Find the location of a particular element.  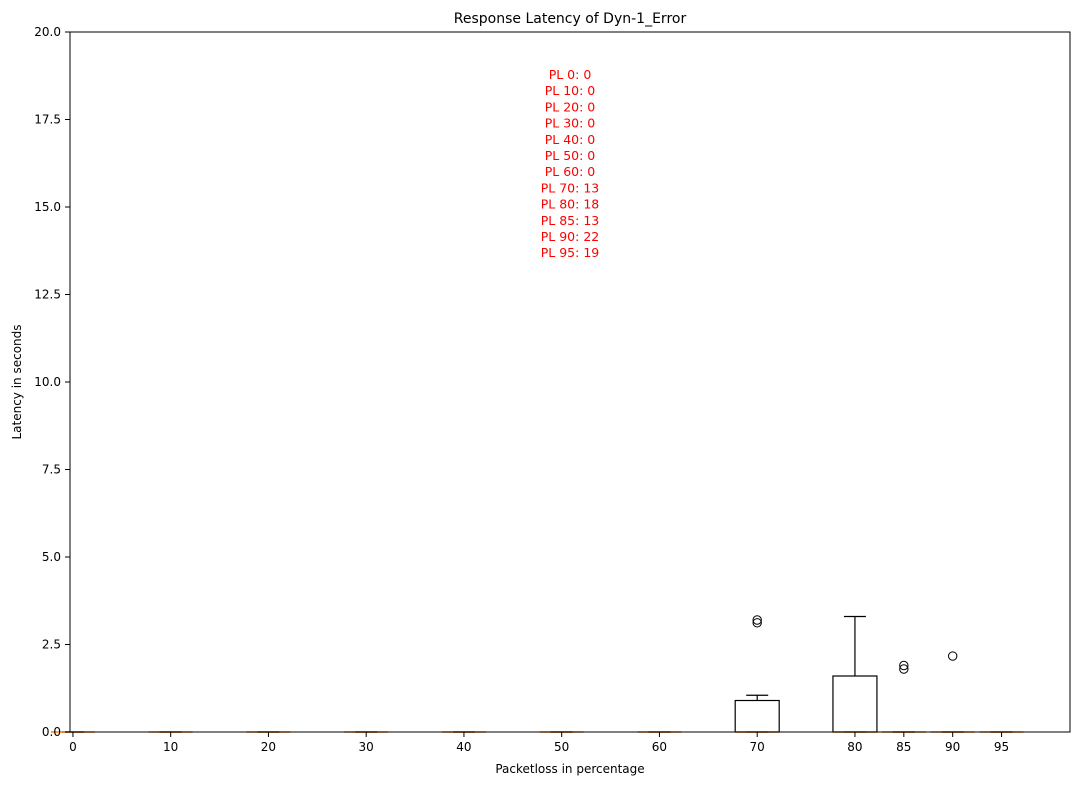

x-tick-label-20: 20 is located at coordinates (268, 747).